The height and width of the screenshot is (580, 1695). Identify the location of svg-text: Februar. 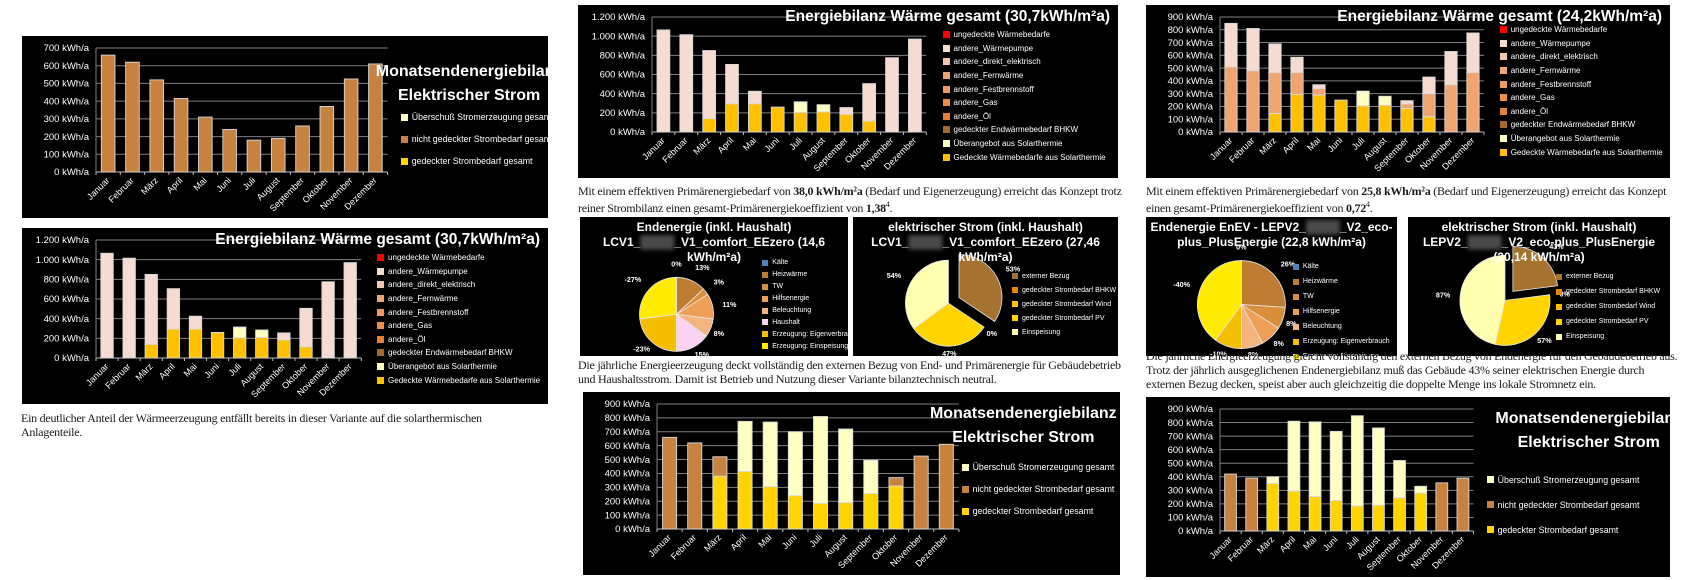
(121, 189).